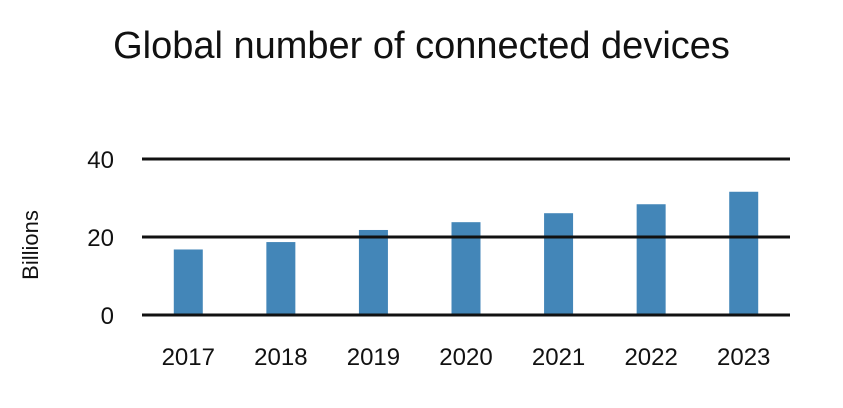  I want to click on y-tick-label: 0, so click(107, 316).